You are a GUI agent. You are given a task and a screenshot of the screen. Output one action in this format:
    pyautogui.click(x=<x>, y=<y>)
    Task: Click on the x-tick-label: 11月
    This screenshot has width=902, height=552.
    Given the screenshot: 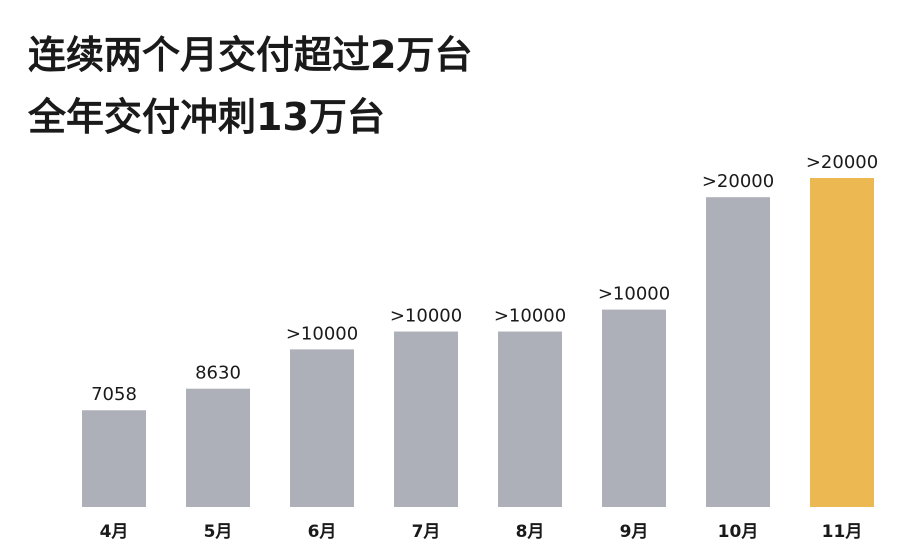 What is the action you would take?
    pyautogui.click(x=842, y=532)
    